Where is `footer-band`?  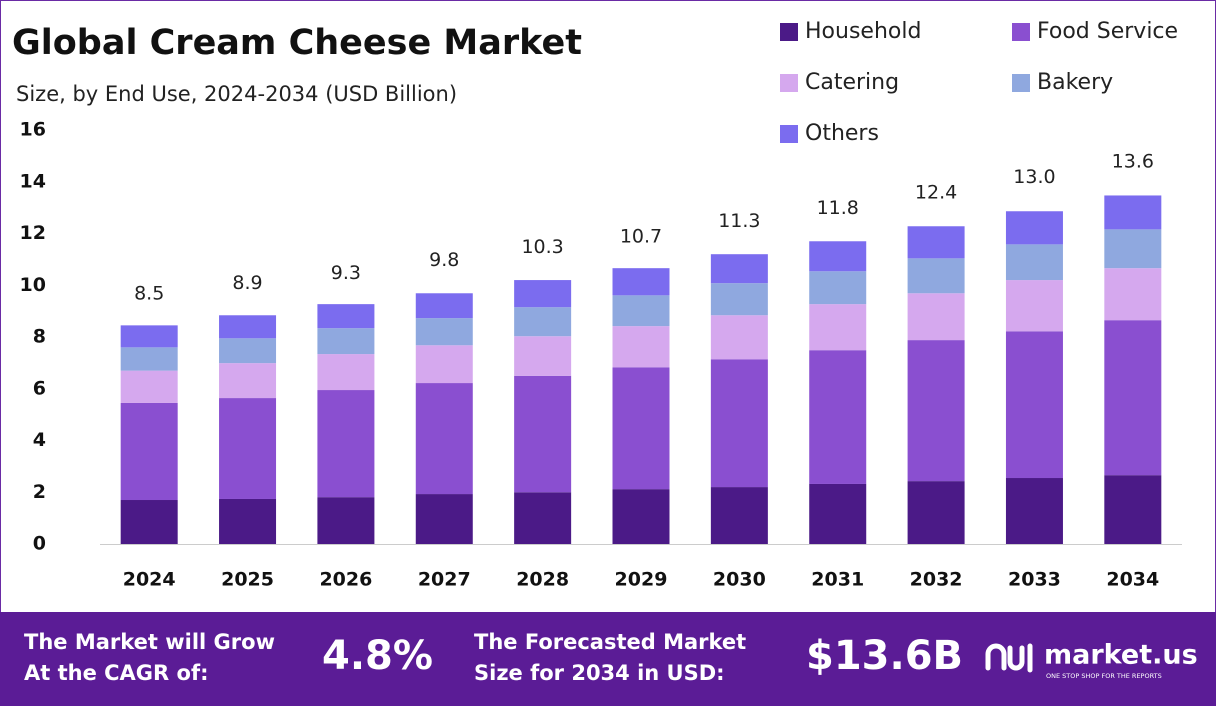 footer-band is located at coordinates (608, 659).